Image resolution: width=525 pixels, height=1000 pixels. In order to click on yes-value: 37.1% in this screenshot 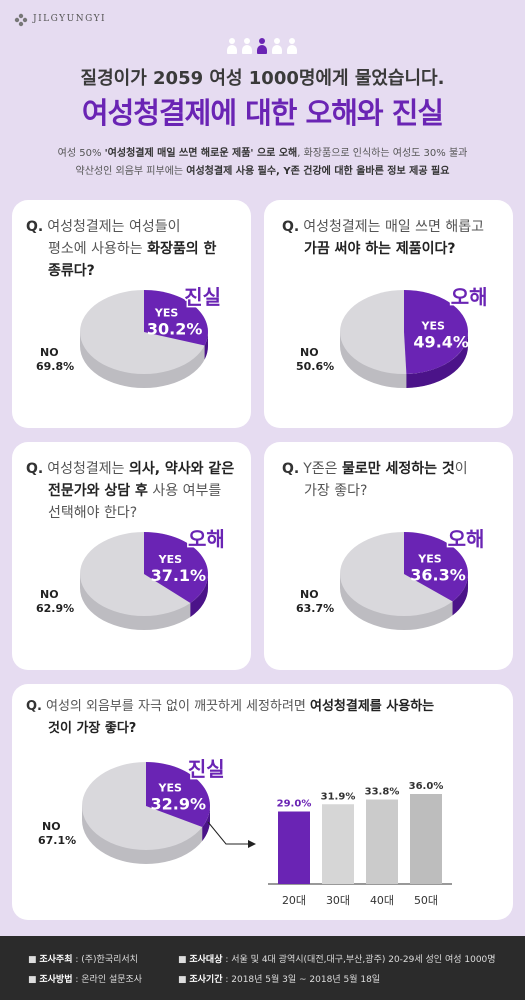, I will do `click(179, 575)`.